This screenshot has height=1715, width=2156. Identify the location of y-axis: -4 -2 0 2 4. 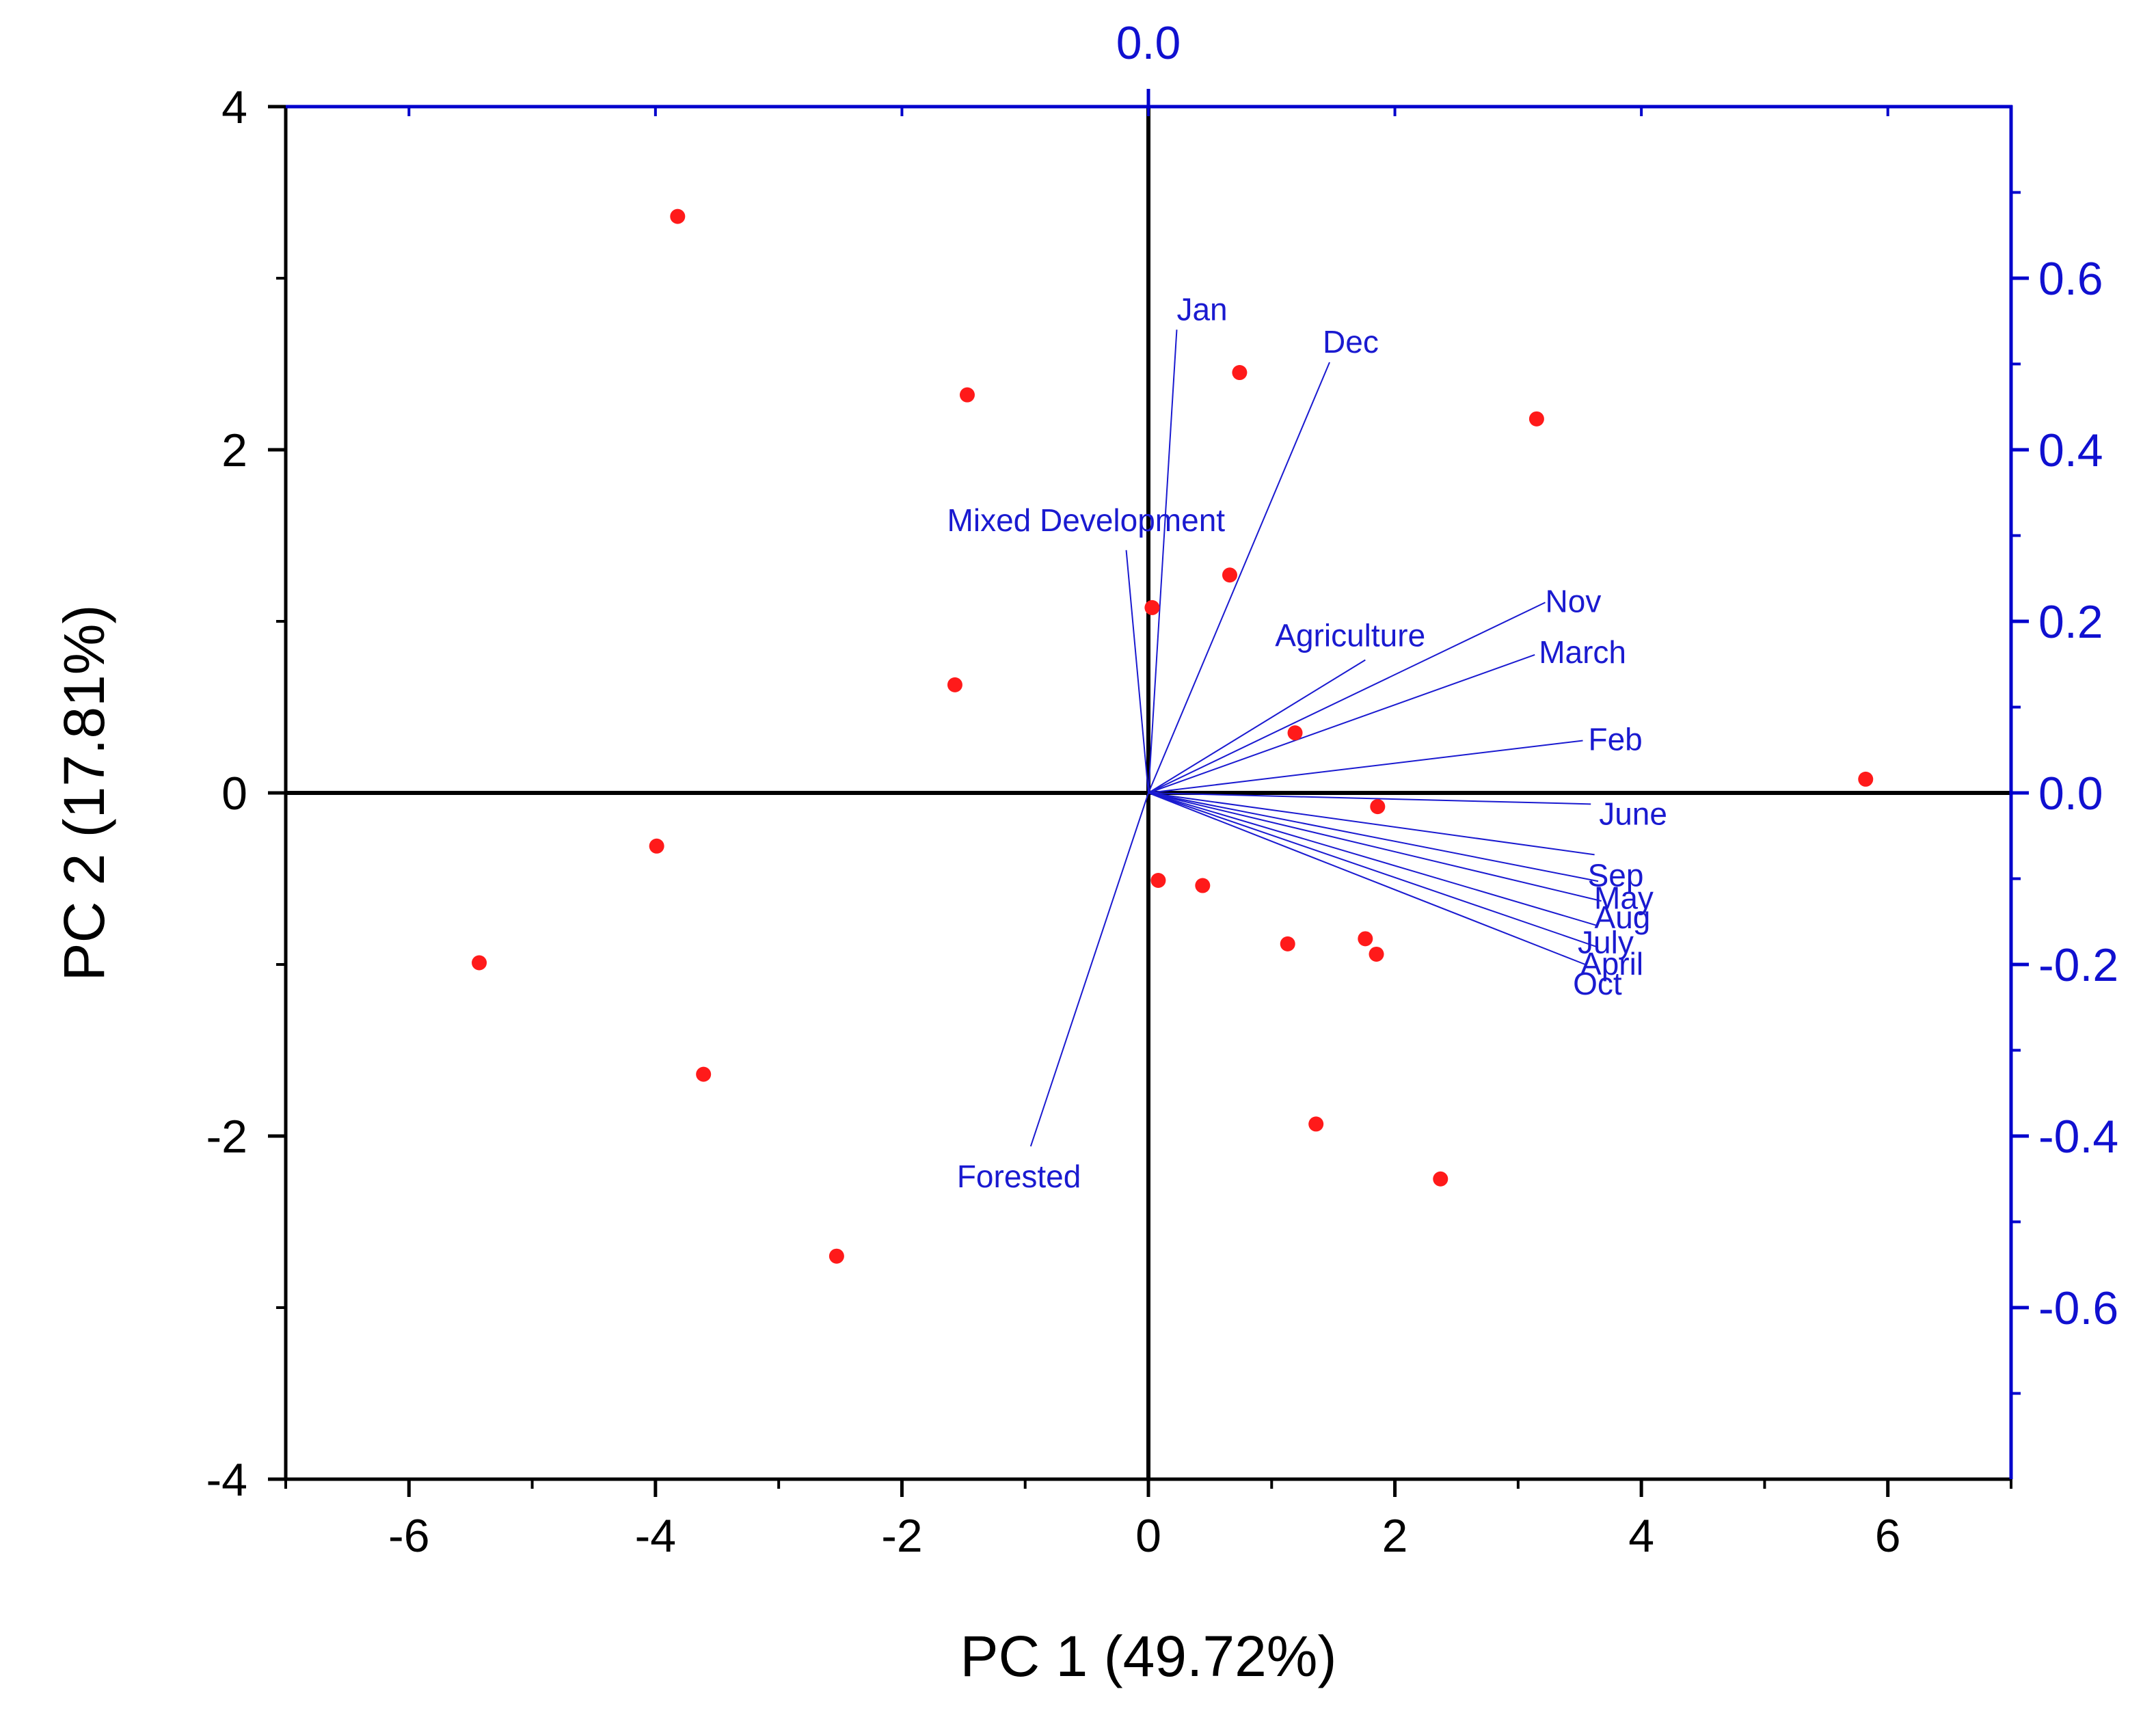
(246, 793).